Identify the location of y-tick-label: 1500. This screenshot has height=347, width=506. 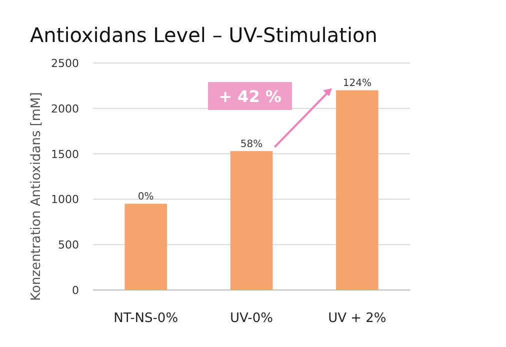
(65, 154).